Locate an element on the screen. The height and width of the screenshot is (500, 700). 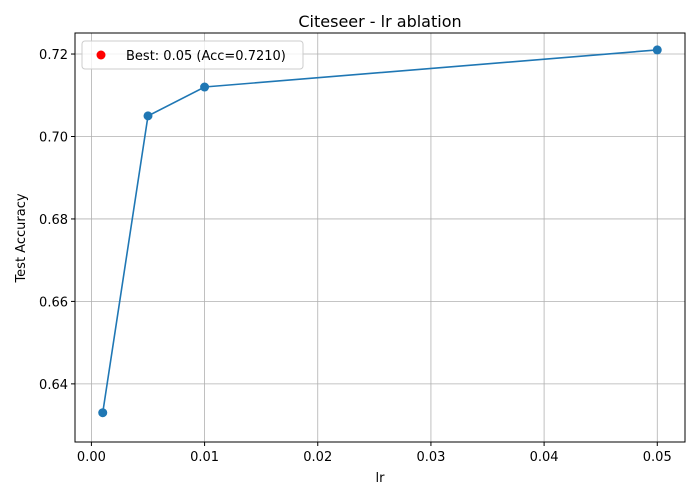
x-tick-label: 0.01 is located at coordinates (204, 457).